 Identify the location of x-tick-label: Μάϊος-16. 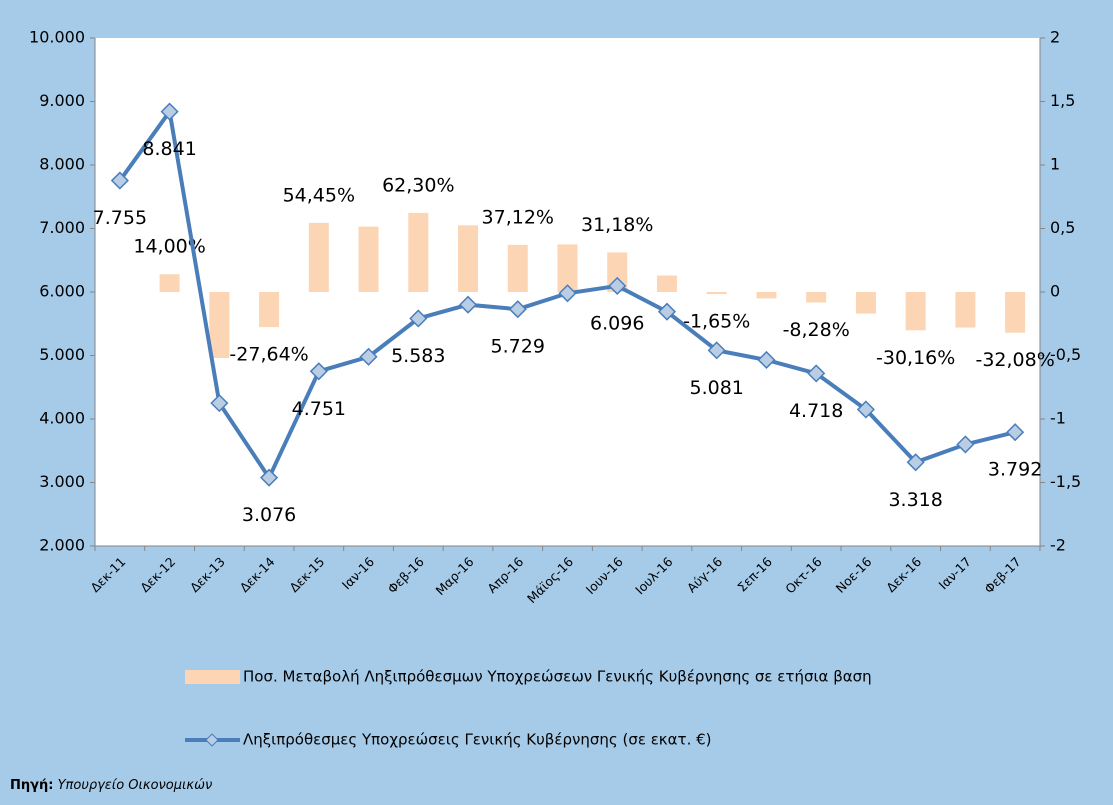
(550, 580).